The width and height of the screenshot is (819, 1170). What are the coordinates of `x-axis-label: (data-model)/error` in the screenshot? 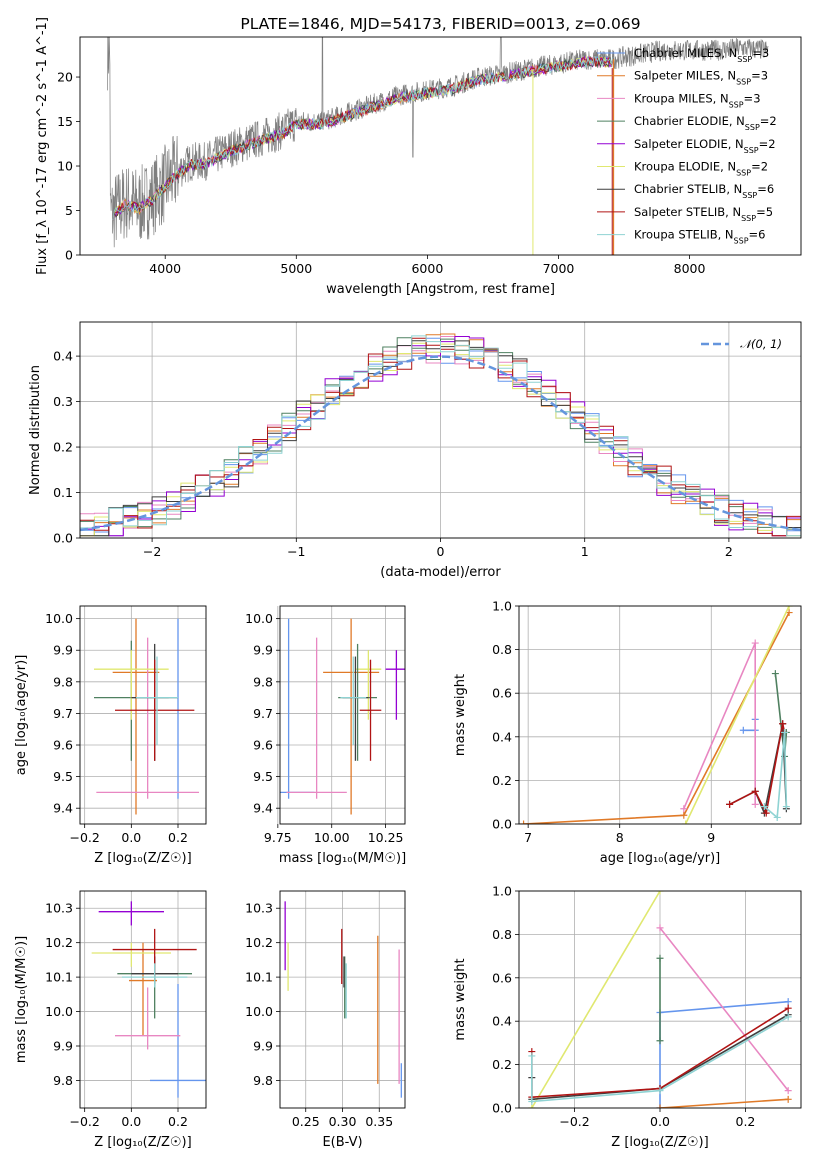 It's located at (440, 572).